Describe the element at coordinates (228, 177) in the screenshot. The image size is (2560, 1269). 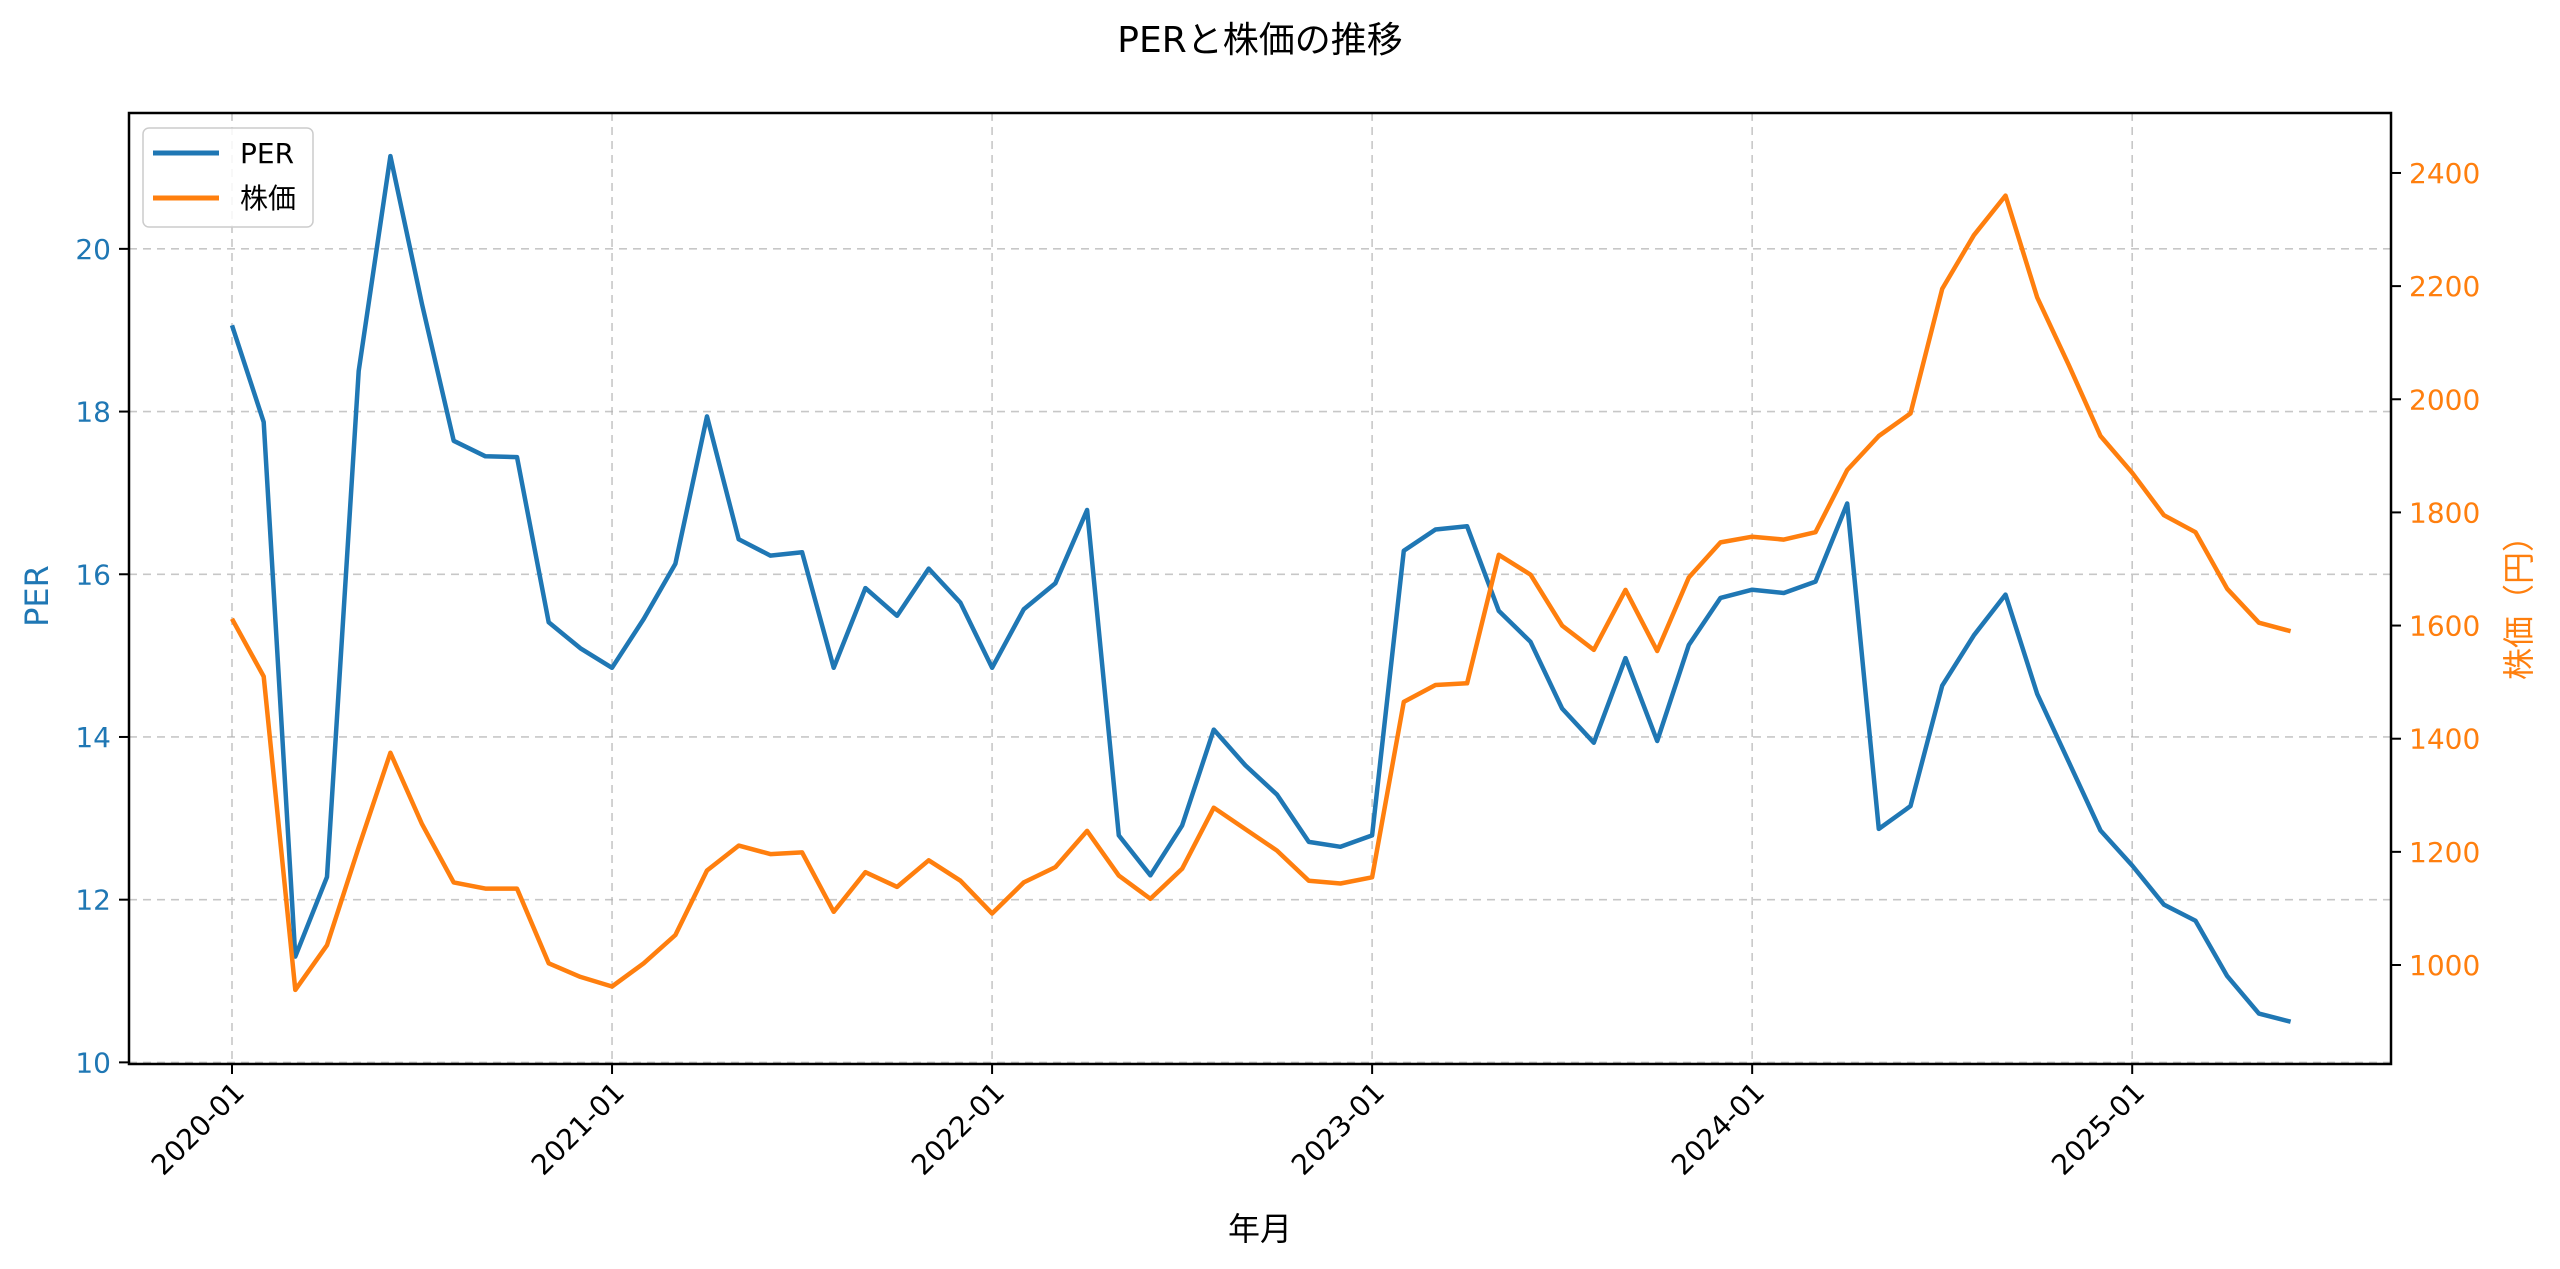
I see `legend: PER 株価` at that location.